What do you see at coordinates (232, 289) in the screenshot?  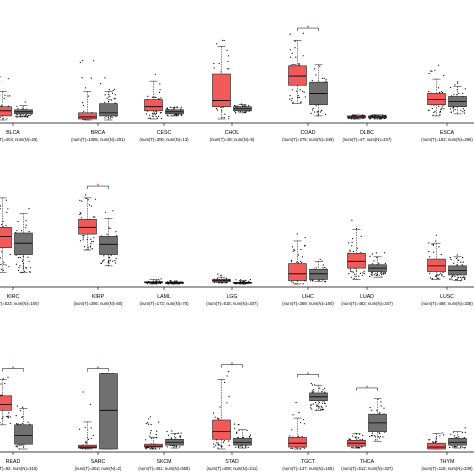 I see `panel-lgg: LGG(num(T)=518; num(N)=207)` at bounding box center [232, 289].